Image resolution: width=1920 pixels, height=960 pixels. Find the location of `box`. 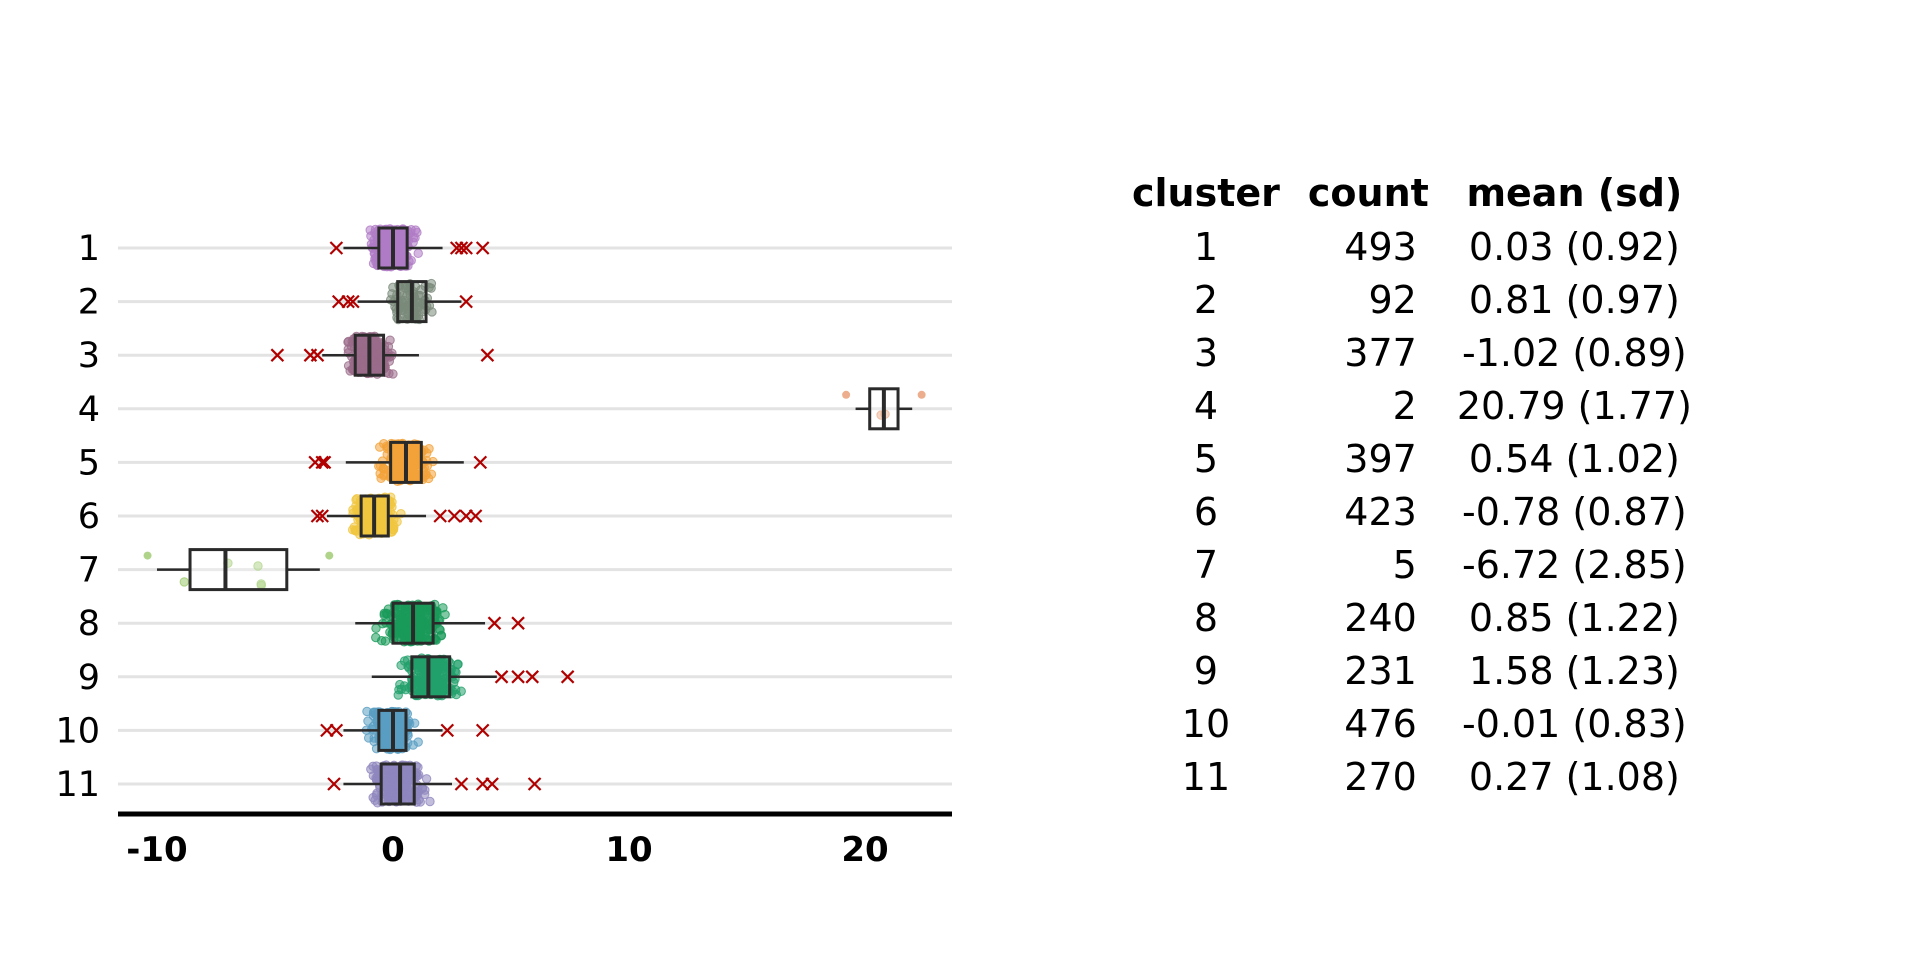

box is located at coordinates (238, 570).